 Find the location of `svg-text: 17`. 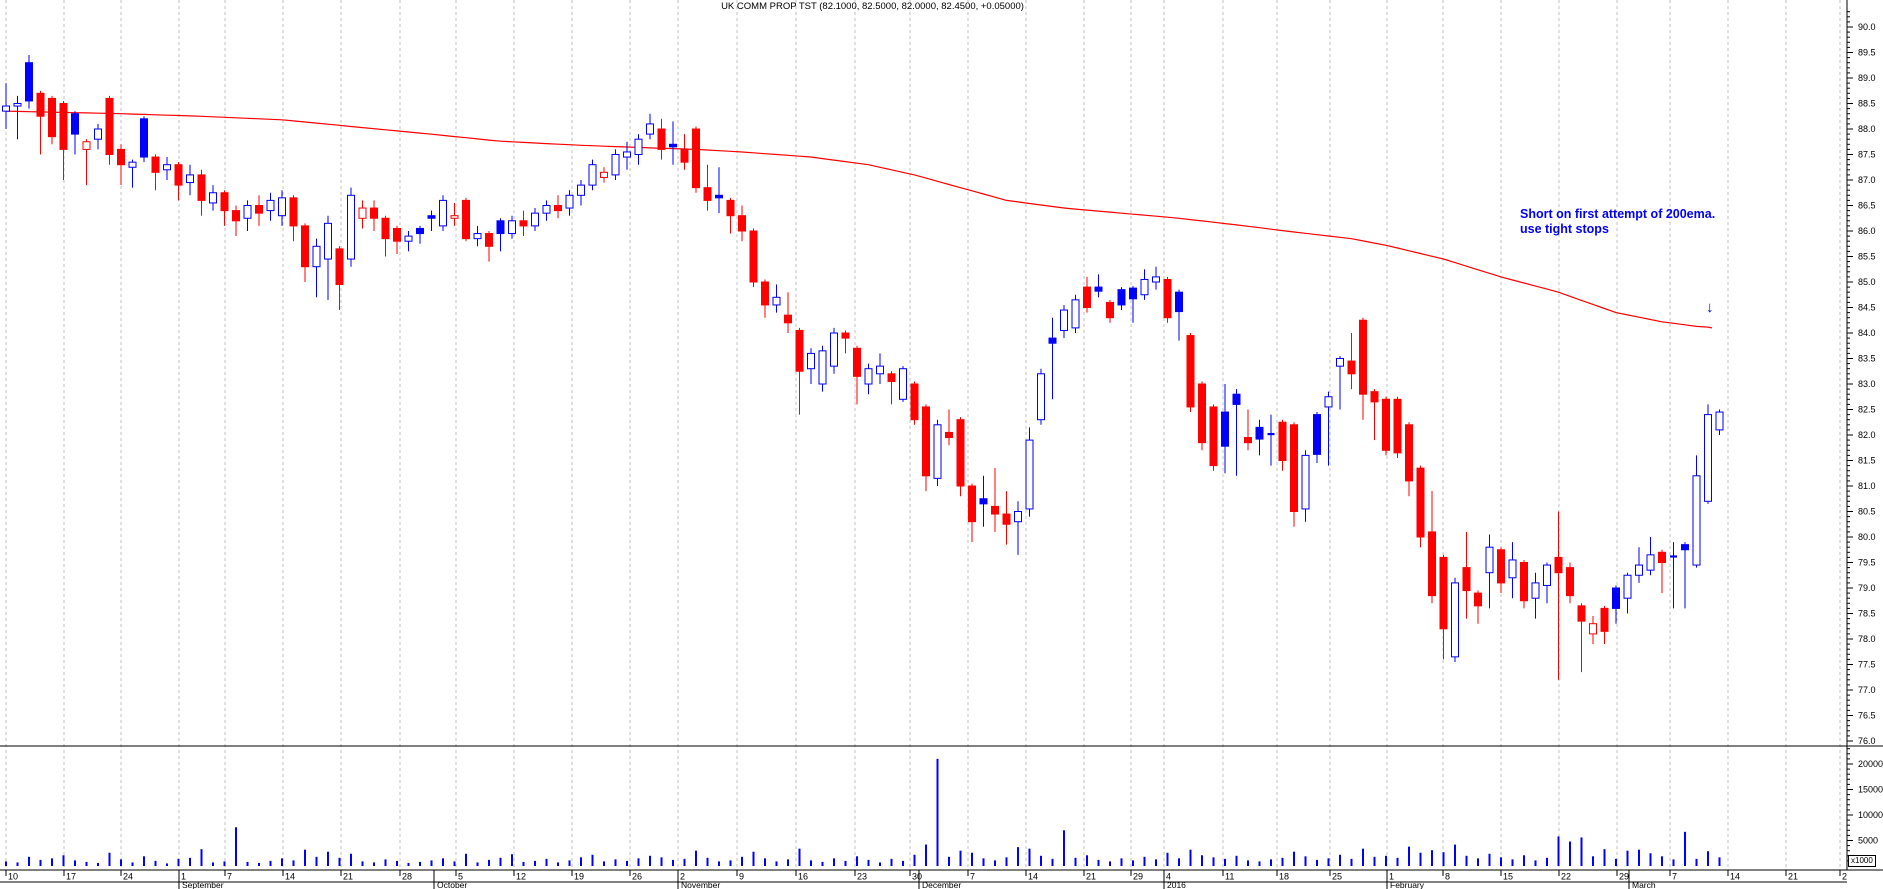

svg-text: 17 is located at coordinates (71, 877).